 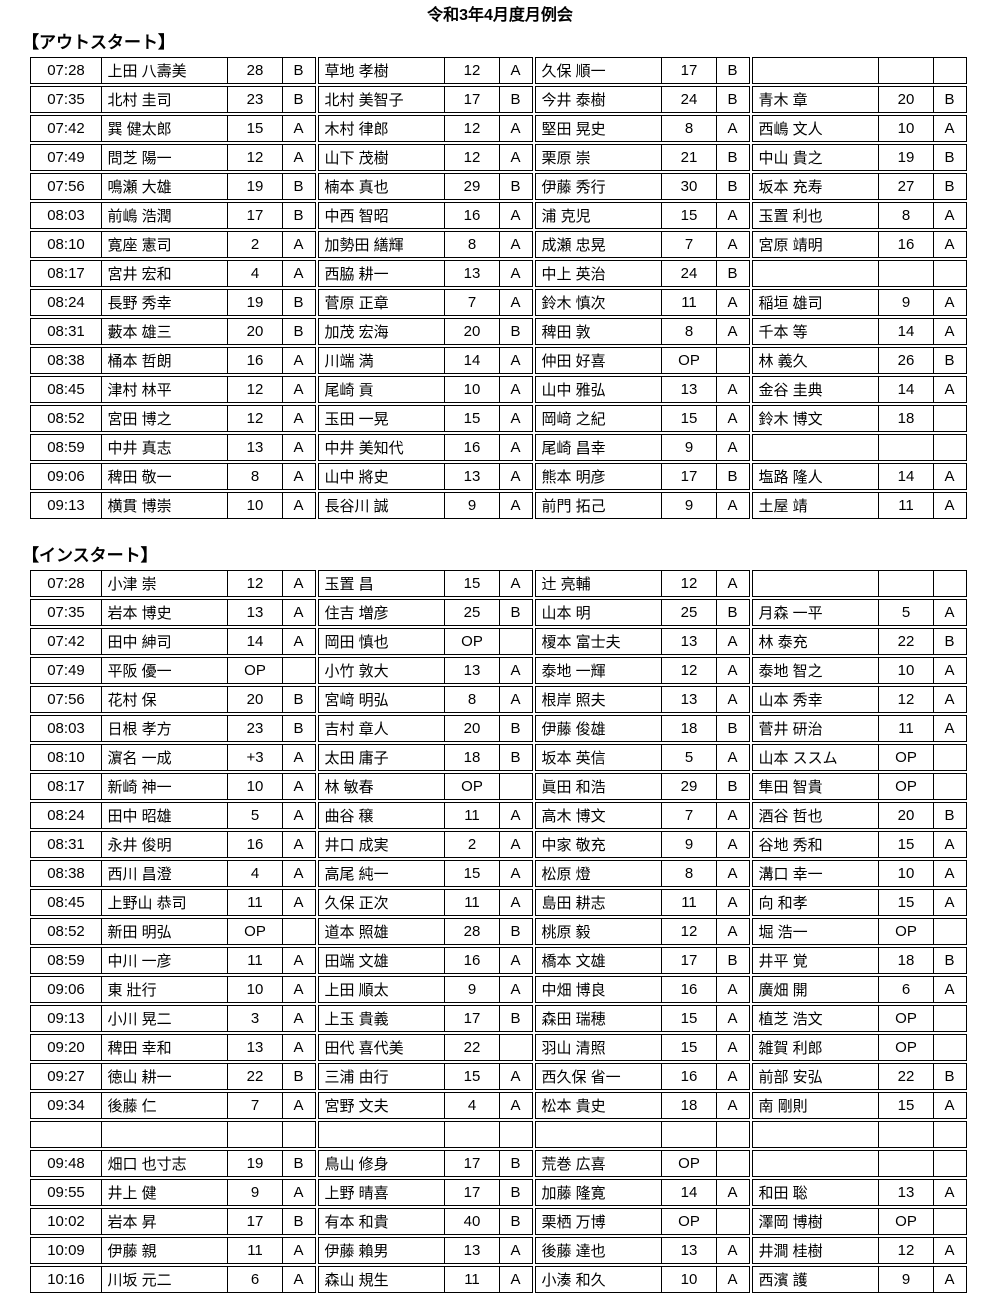 What do you see at coordinates (381, 447) in the screenshot?
I see `player-name-cell: 中井 美知代` at bounding box center [381, 447].